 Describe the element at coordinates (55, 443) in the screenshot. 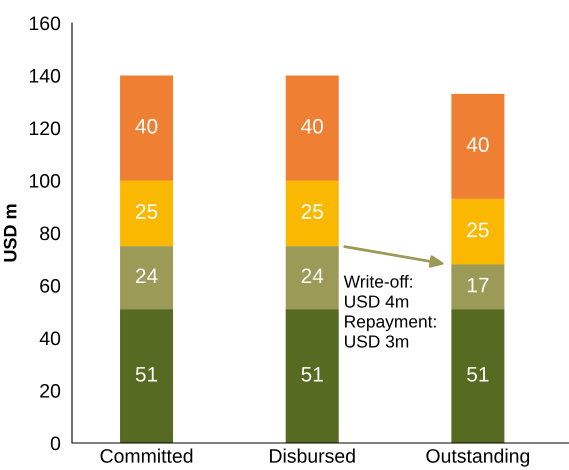

I see `y-tick-label: 0` at that location.